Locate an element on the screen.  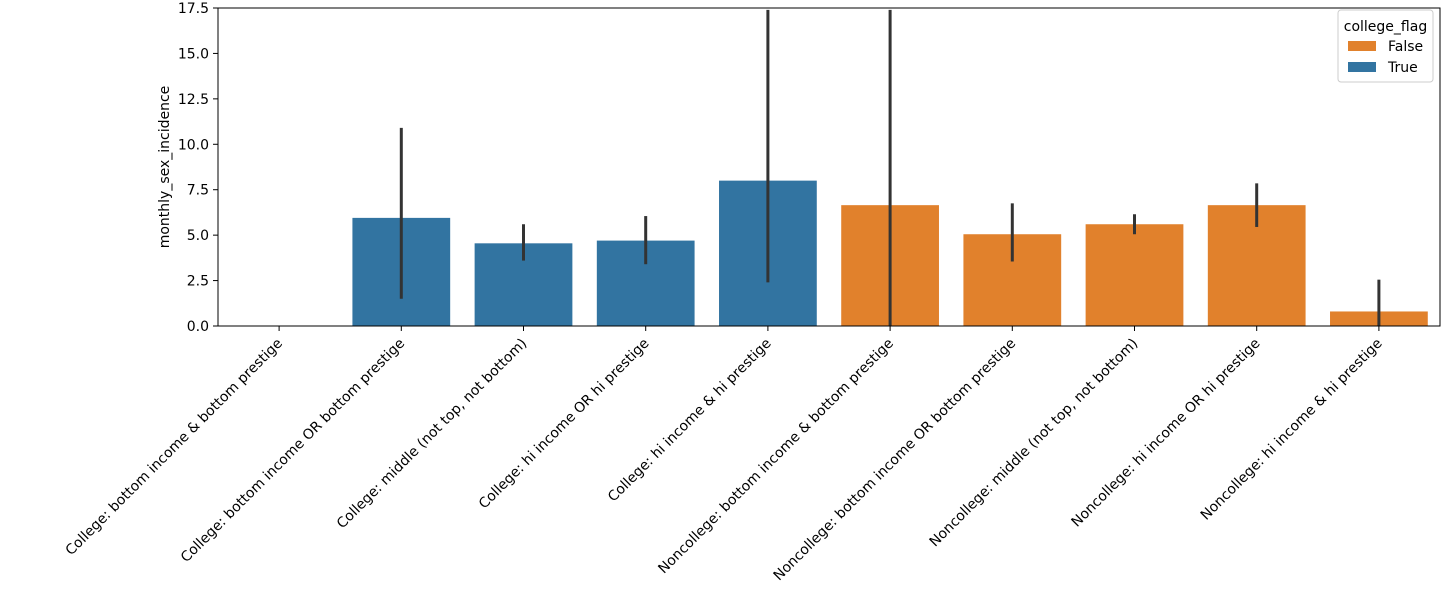
y-tick-label: 0.0 is located at coordinates (198, 327).